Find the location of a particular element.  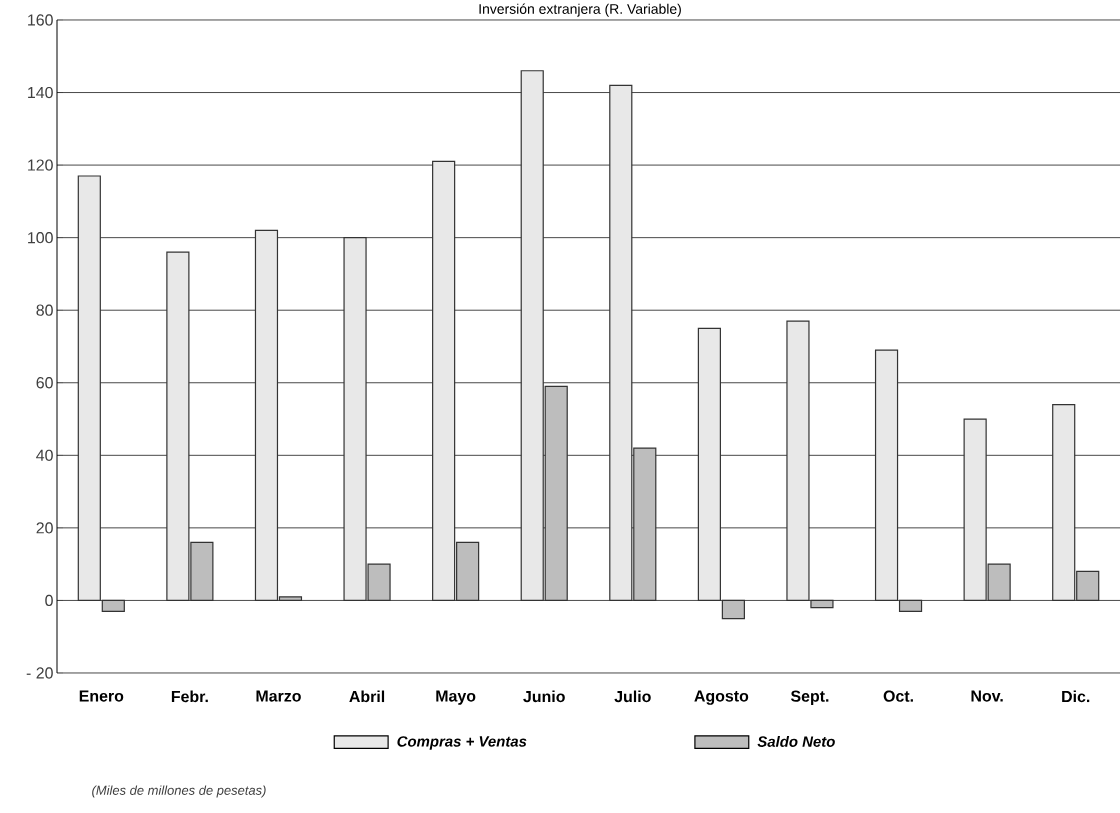

x-tick-label: Dic. is located at coordinates (1076, 696).